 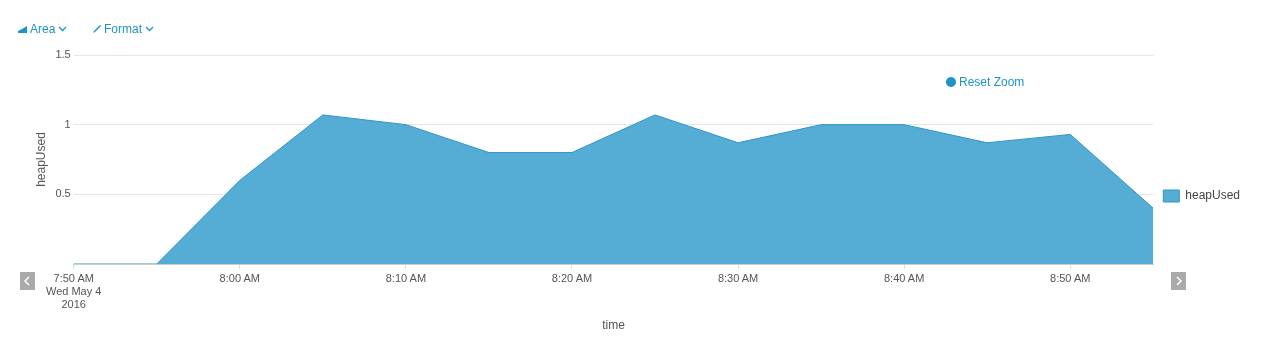 I want to click on y-tick-label: 0.5, so click(x=63, y=193).